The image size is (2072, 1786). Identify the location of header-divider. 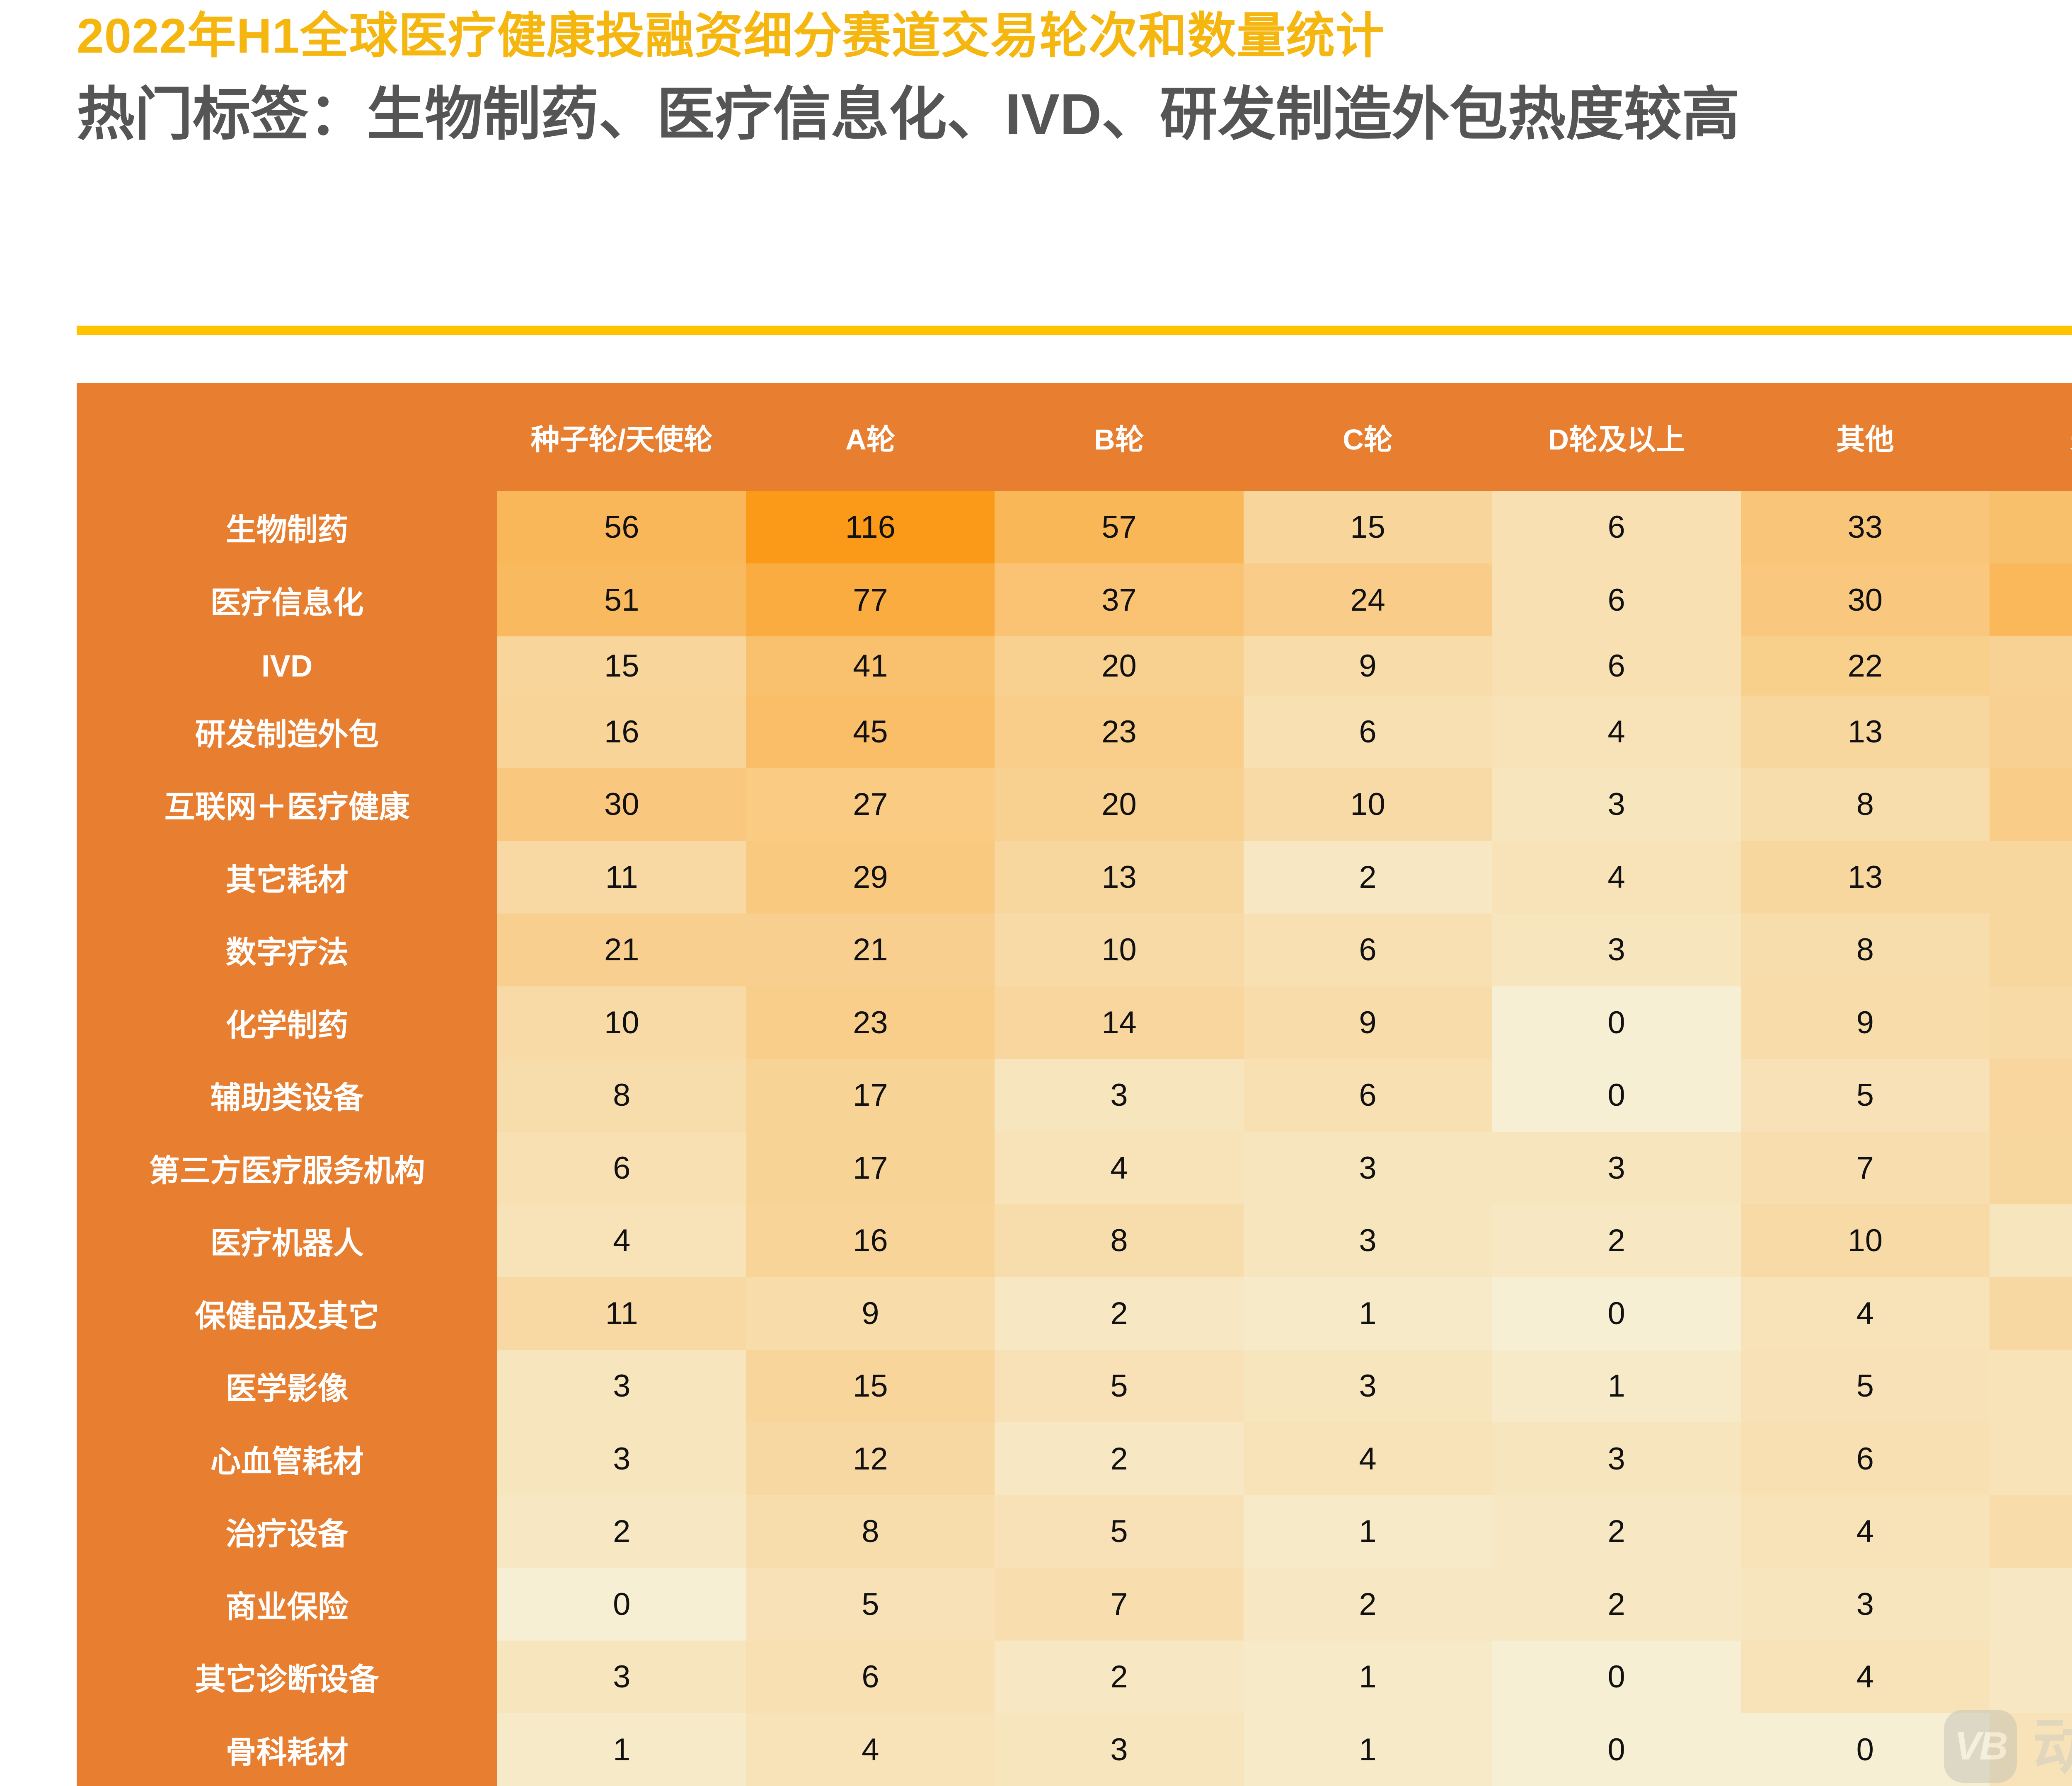
(1074, 330).